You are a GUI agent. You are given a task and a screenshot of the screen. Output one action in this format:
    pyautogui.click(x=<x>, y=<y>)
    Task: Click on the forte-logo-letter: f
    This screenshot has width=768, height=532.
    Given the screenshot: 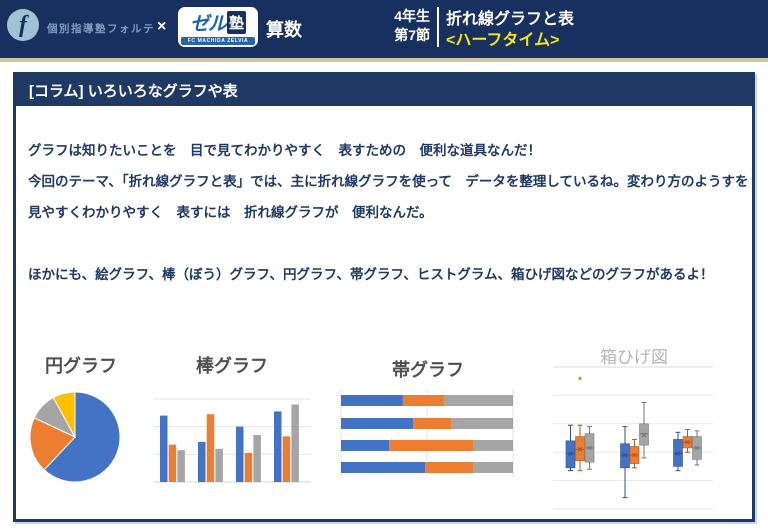 What is the action you would take?
    pyautogui.click(x=23, y=24)
    